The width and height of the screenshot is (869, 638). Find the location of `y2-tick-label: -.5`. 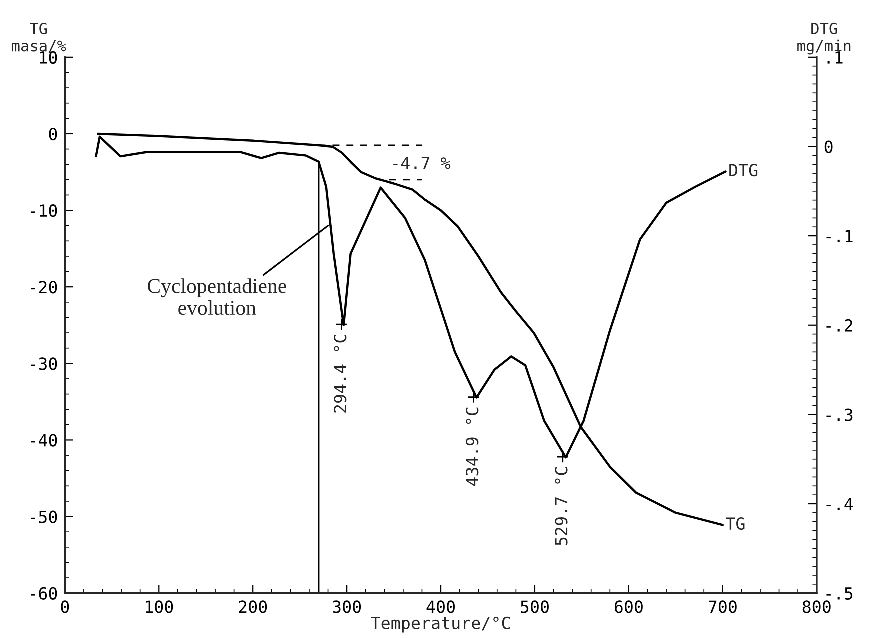

y2-tick-label: -.5 is located at coordinates (839, 594).